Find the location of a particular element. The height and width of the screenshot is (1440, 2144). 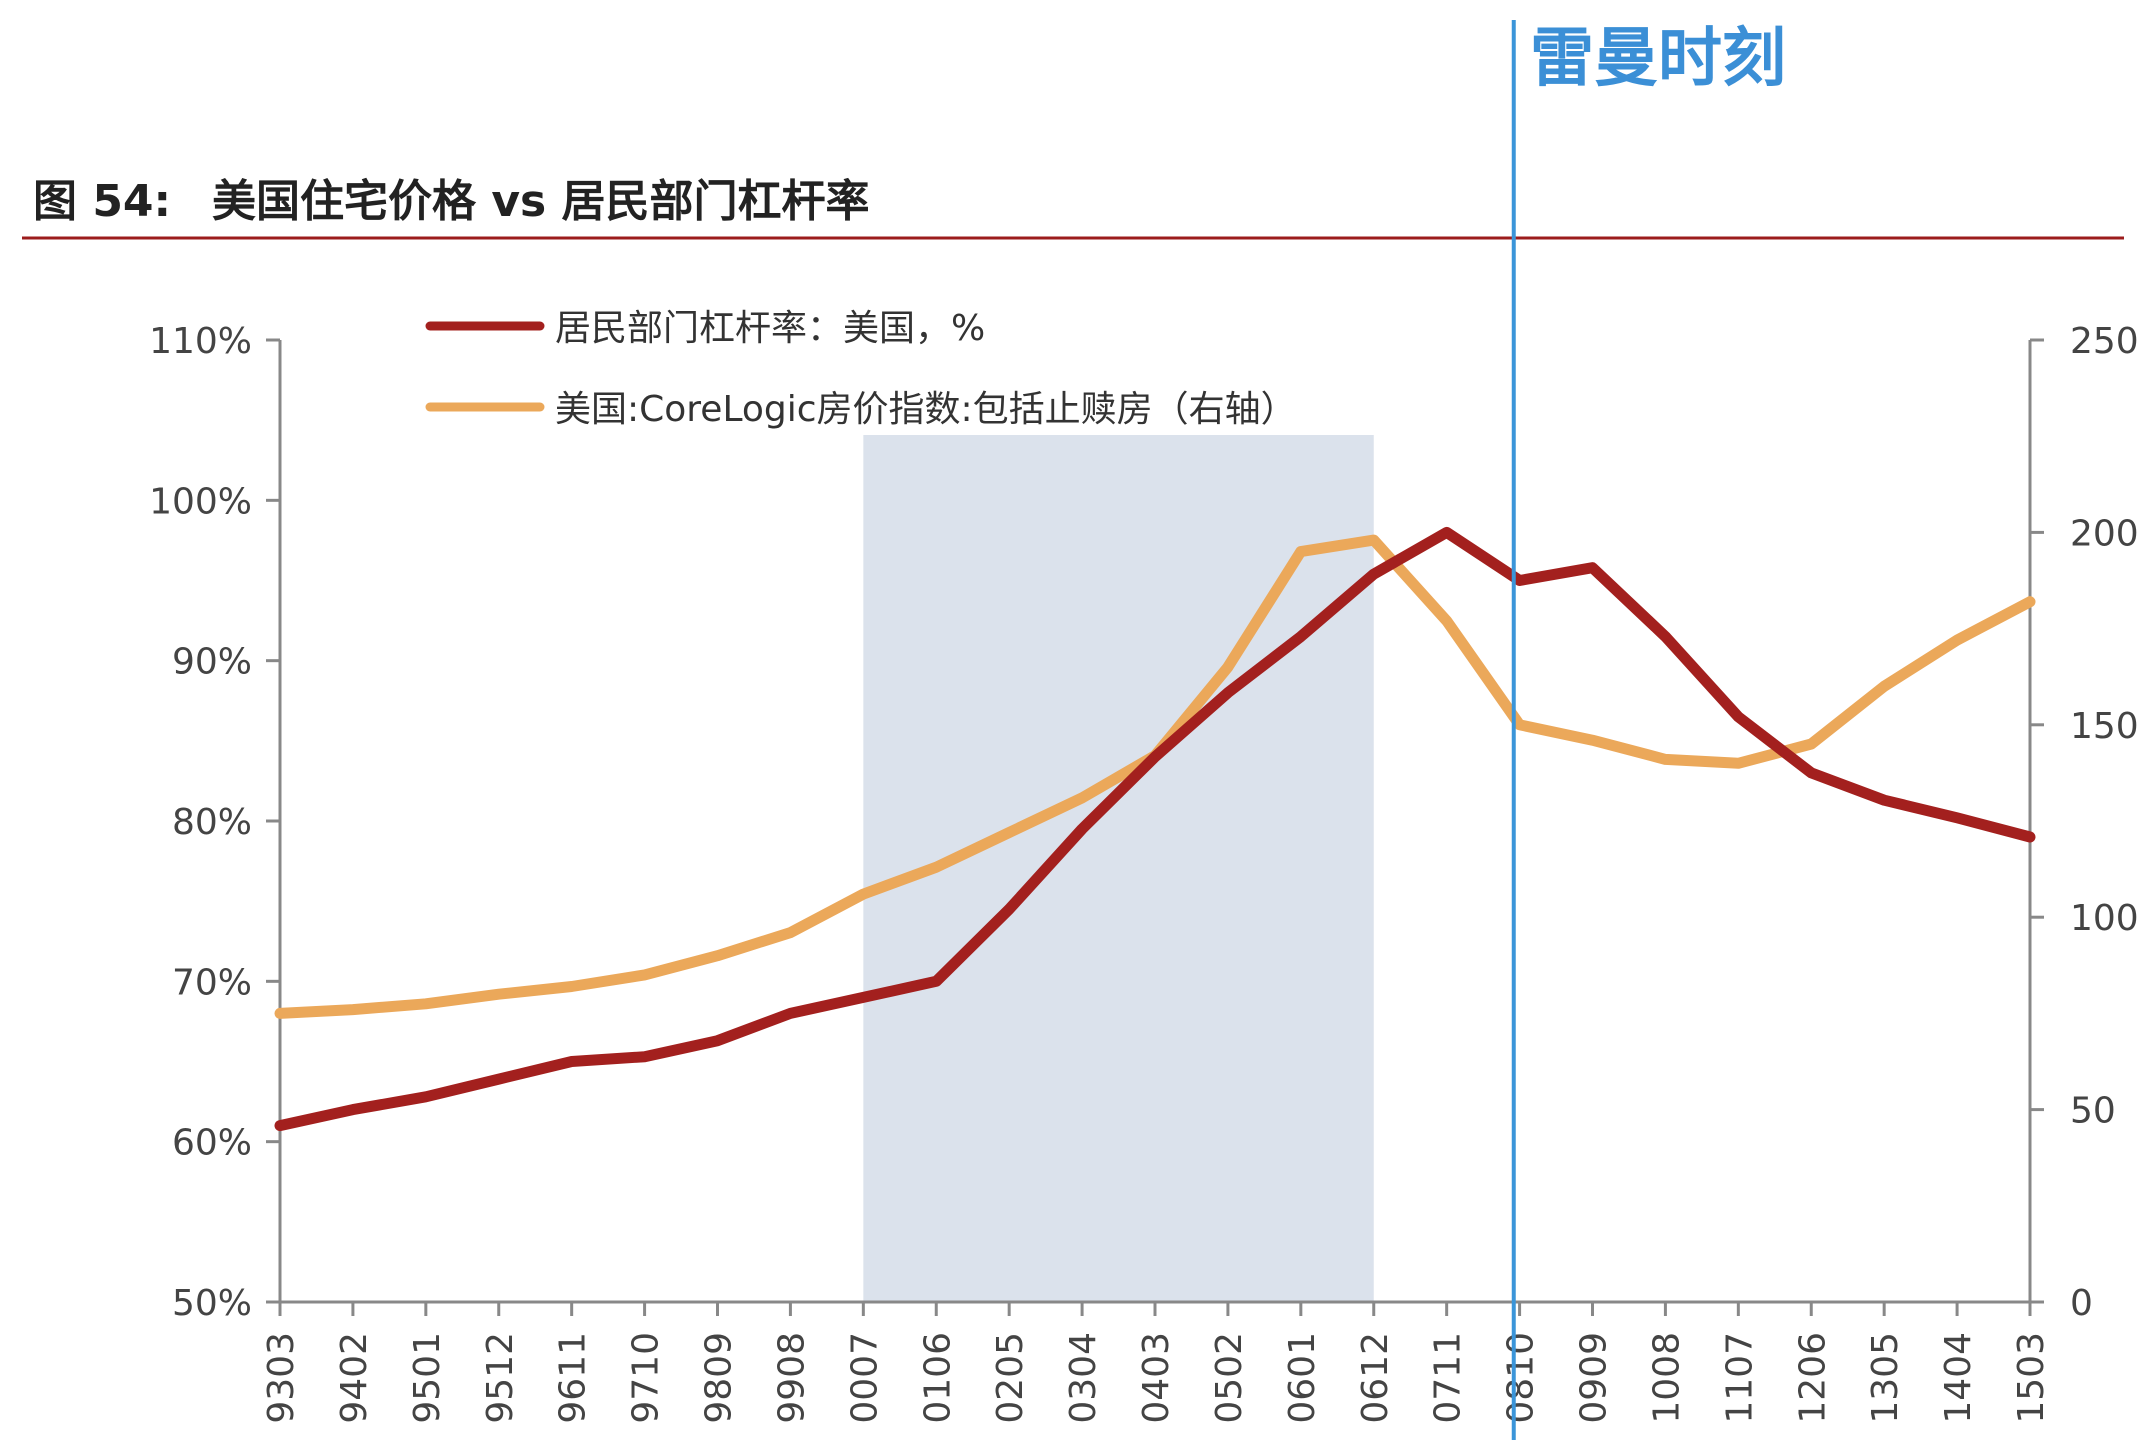

lehman-annotation: 雷曼时刻 is located at coordinates (1648, 730).